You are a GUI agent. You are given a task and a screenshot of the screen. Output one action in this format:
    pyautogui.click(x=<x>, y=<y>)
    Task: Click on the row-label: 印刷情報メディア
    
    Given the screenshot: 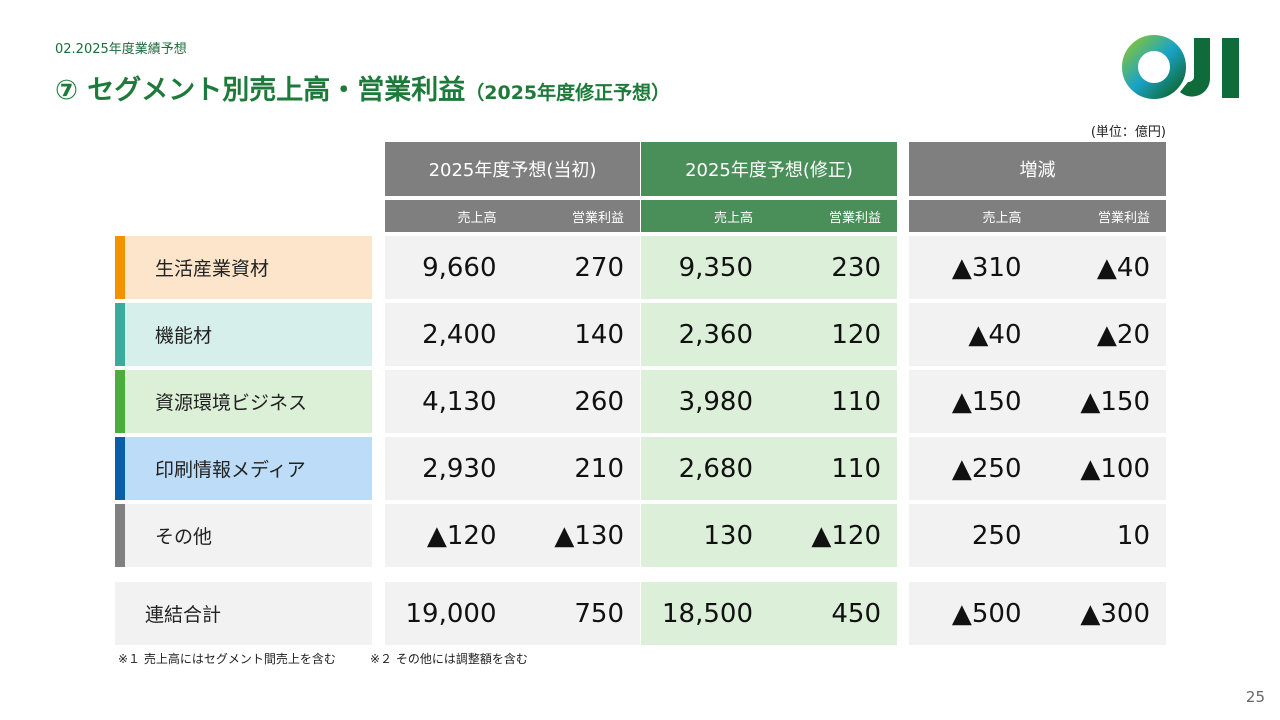 What is the action you would take?
    pyautogui.click(x=248, y=468)
    